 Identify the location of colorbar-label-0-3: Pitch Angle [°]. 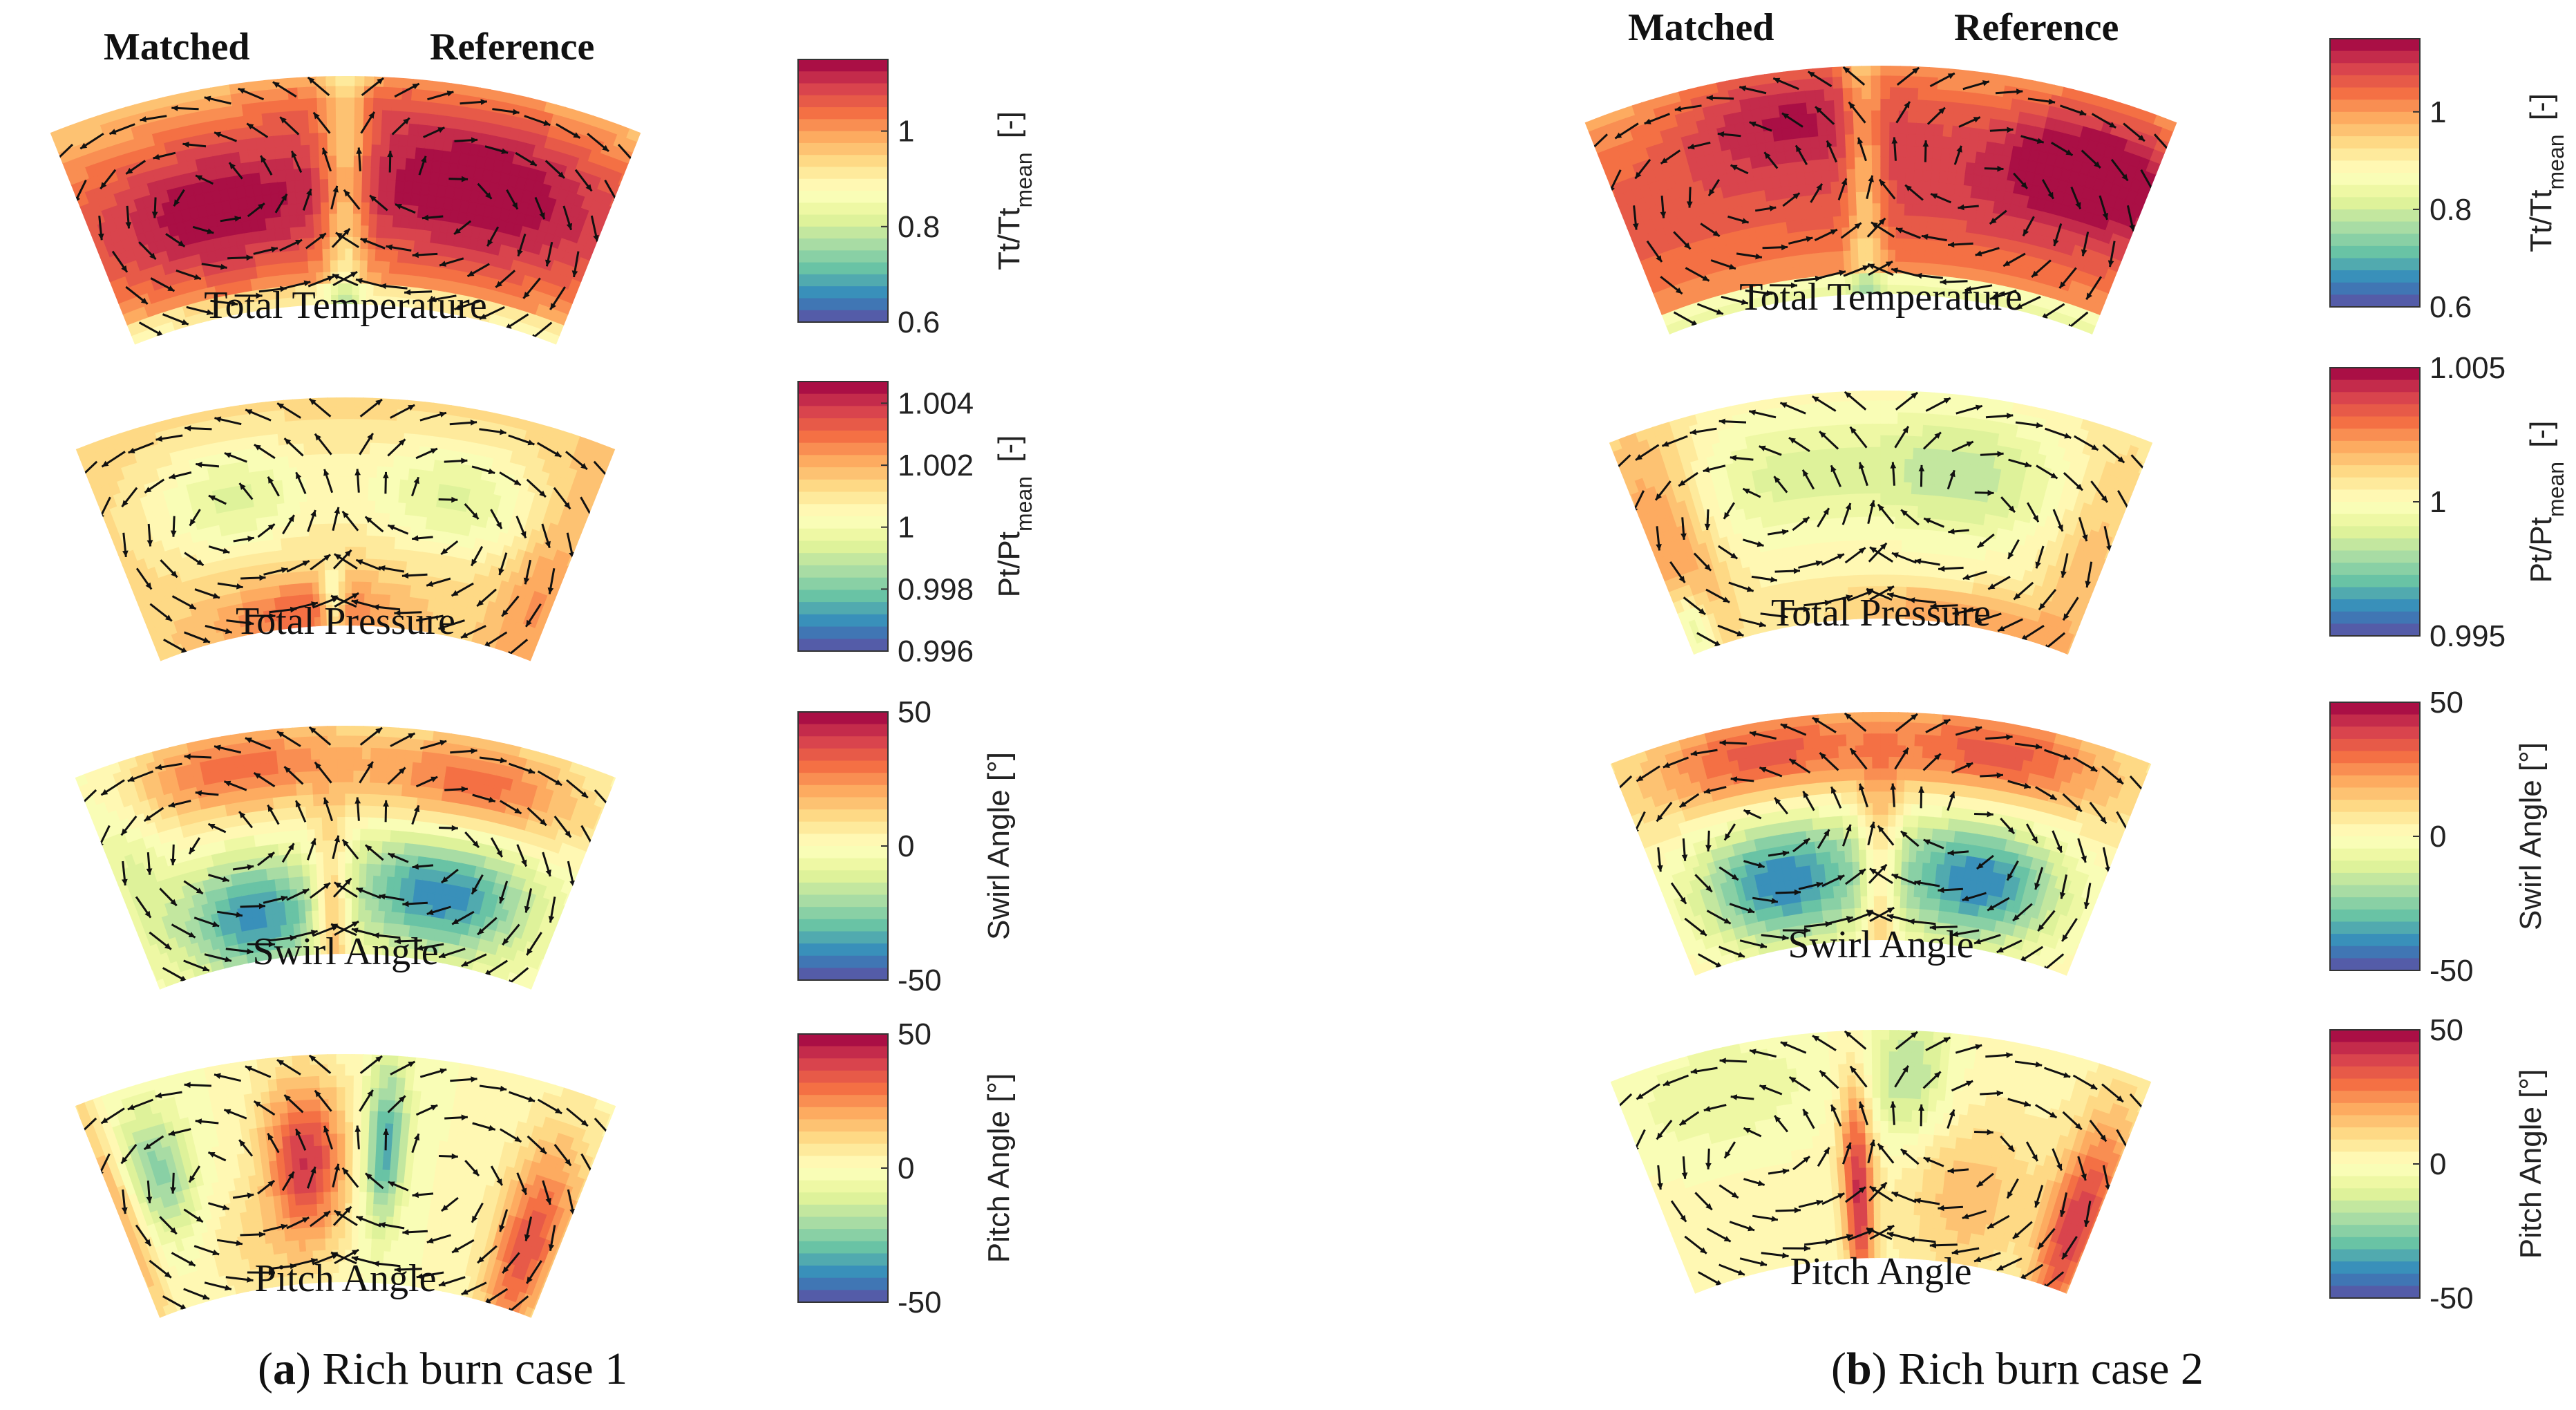
(999, 1168).